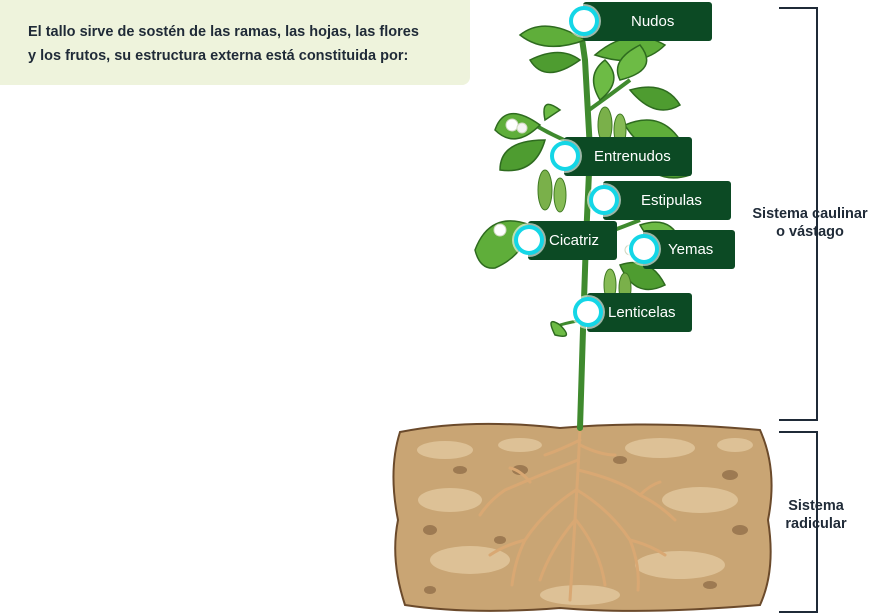  I want to click on soil-block, so click(582, 517).